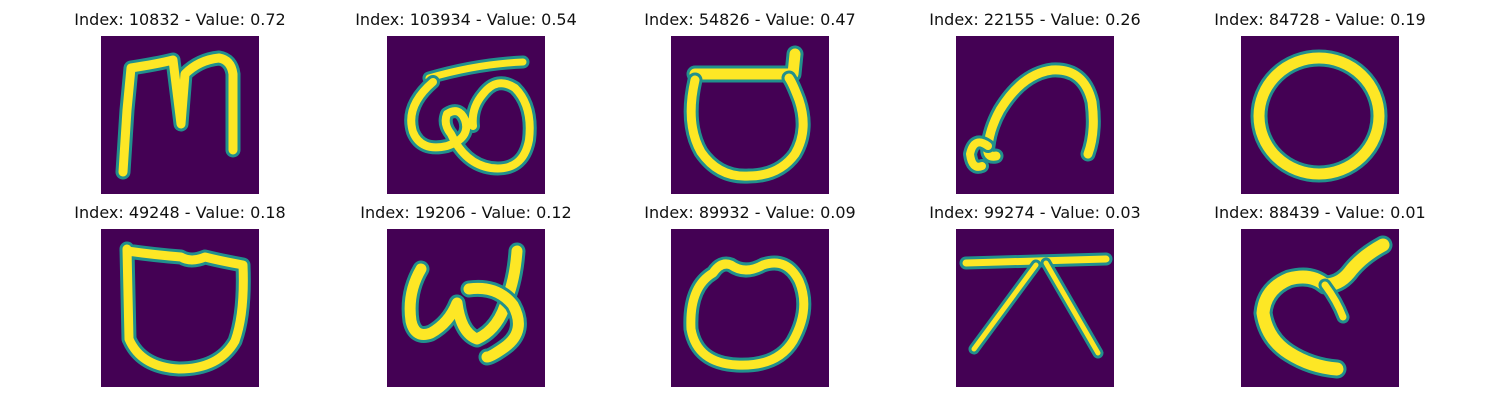 This screenshot has height=400, width=1500. I want to click on panel-title: Index: 103934 - Value: 0.54, so click(466, 19).